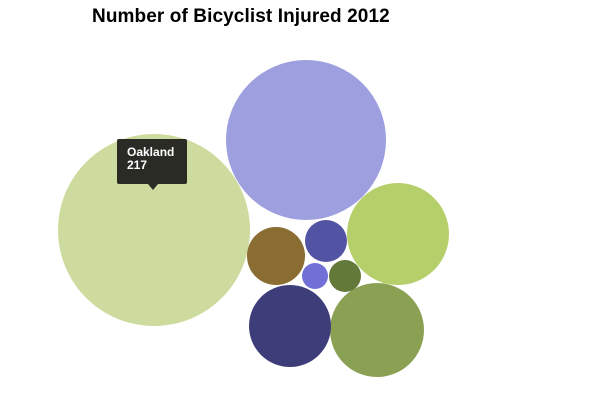 This screenshot has width=600, height=400. What do you see at coordinates (241, 16) in the screenshot?
I see `chart-title: Number of Bicyclist Injured 2012` at bounding box center [241, 16].